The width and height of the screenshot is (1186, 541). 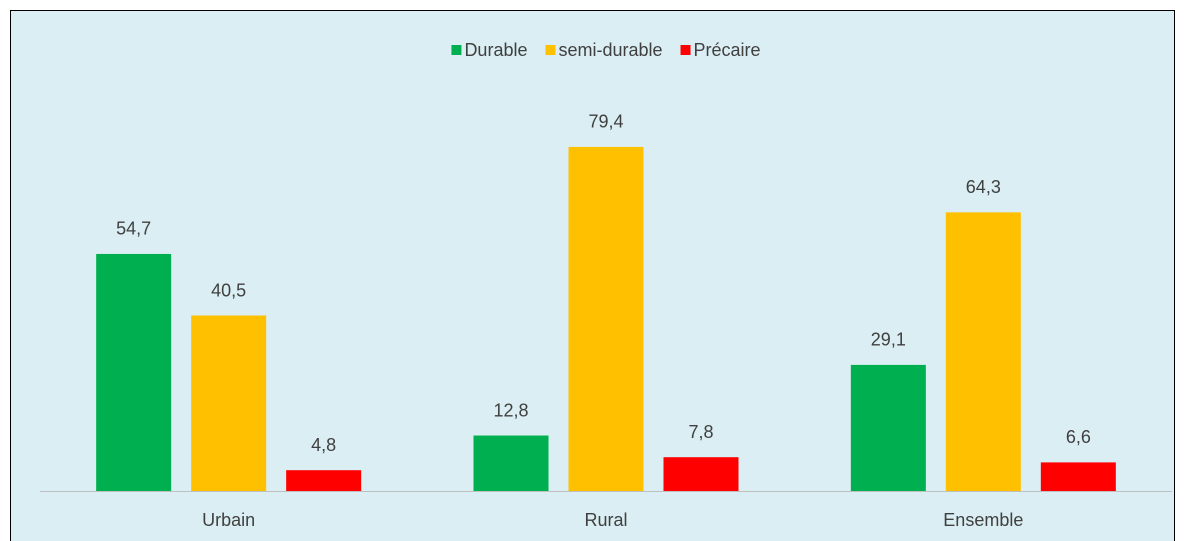 I want to click on data-label: 40,5, so click(x=228, y=290).